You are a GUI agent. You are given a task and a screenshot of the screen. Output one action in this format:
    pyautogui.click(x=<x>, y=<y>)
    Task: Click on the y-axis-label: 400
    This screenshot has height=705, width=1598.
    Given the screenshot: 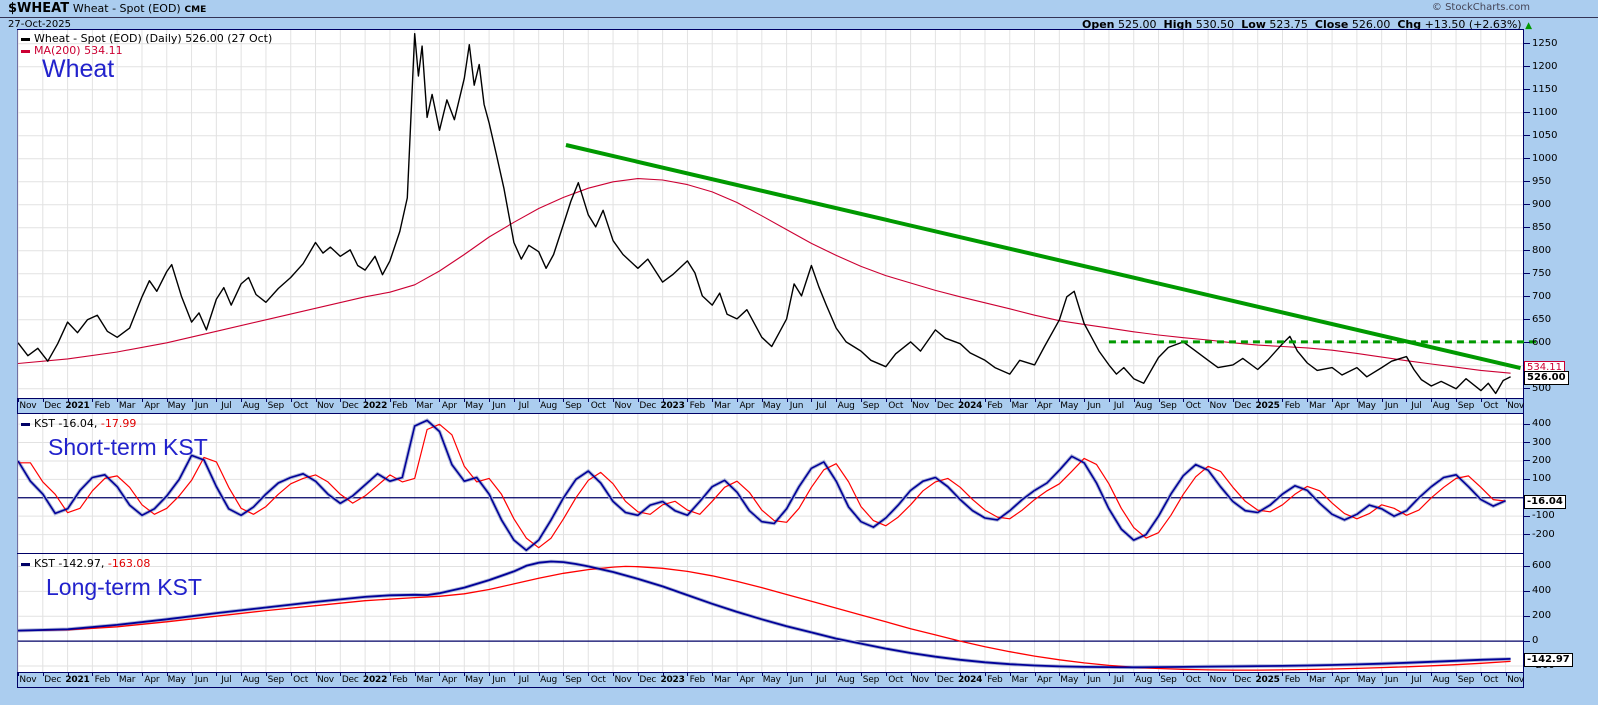 What is the action you would take?
    pyautogui.click(x=1542, y=591)
    